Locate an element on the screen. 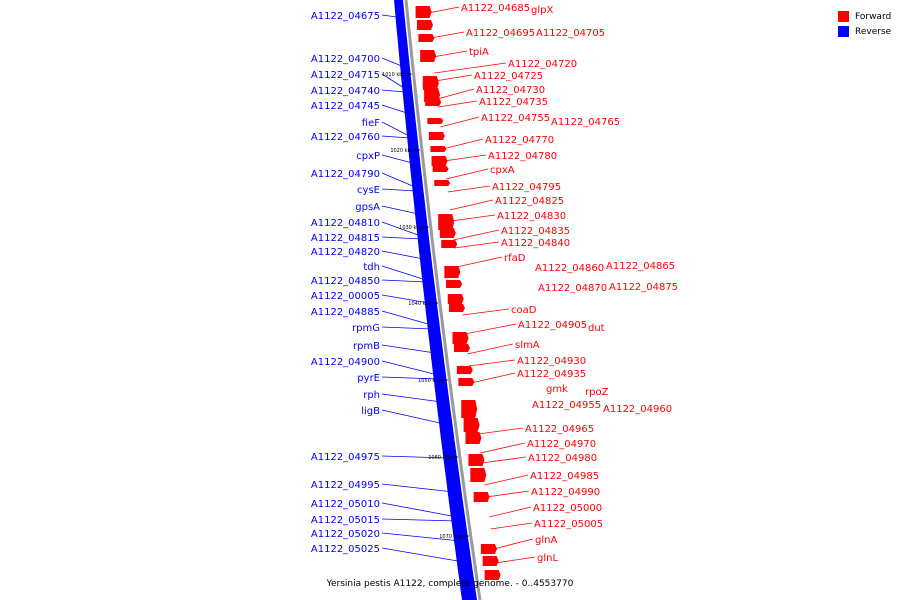 The width and height of the screenshot is (900, 600). forward-gene-label: A1122_04730 is located at coordinates (510, 90).